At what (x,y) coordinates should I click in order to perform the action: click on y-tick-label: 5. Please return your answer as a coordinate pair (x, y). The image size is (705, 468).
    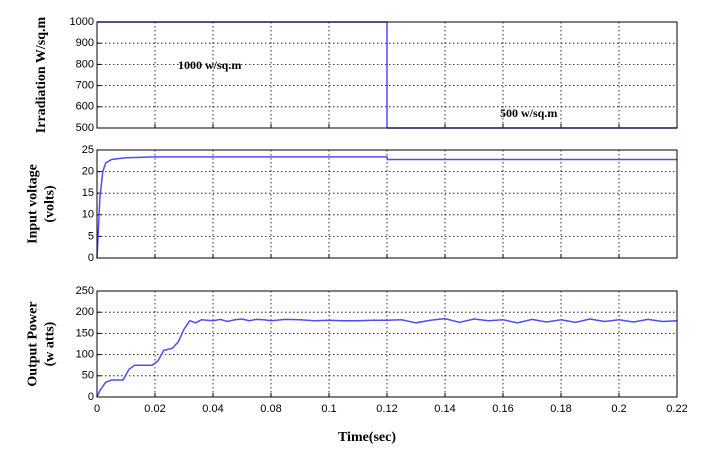
    Looking at the image, I should click on (91, 236).